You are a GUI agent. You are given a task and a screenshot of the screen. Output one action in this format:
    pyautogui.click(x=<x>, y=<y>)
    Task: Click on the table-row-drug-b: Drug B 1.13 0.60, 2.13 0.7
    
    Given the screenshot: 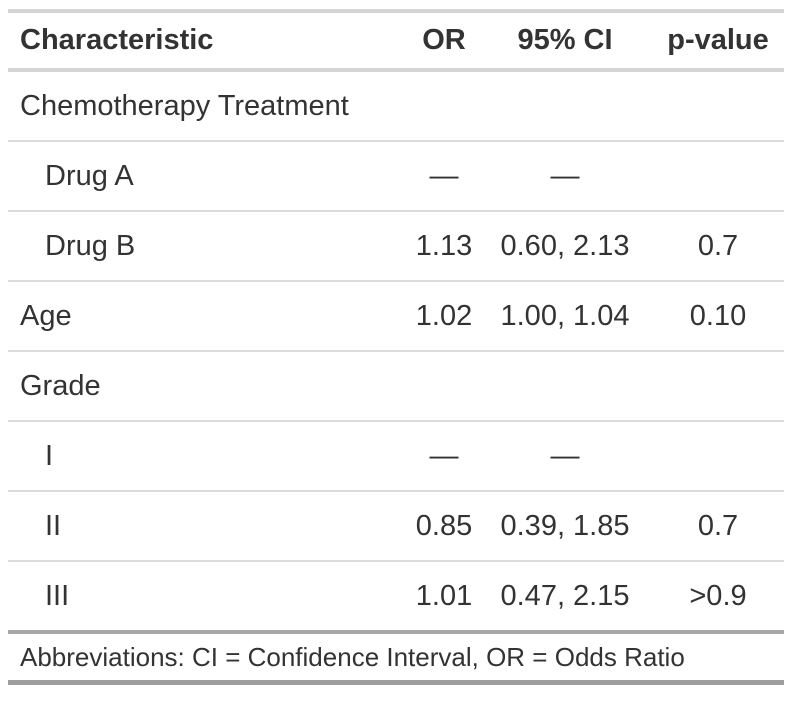 What is the action you would take?
    pyautogui.click(x=396, y=246)
    